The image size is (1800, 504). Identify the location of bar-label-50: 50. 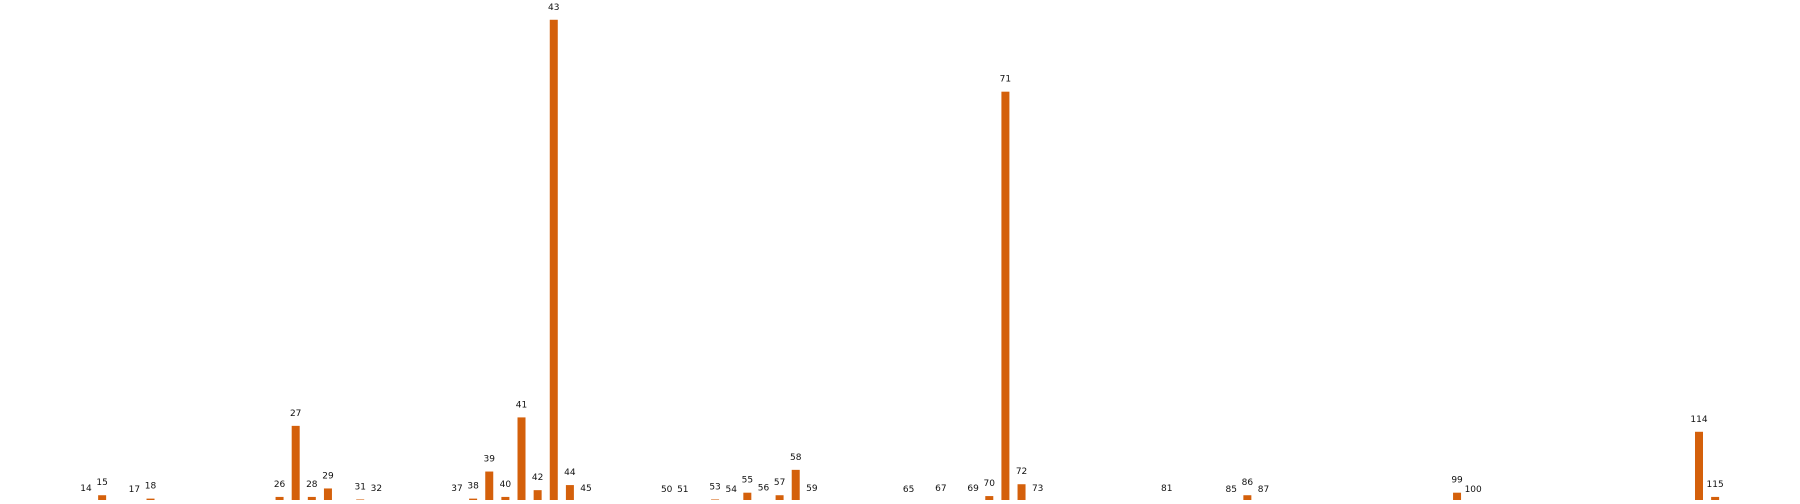
(667, 490).